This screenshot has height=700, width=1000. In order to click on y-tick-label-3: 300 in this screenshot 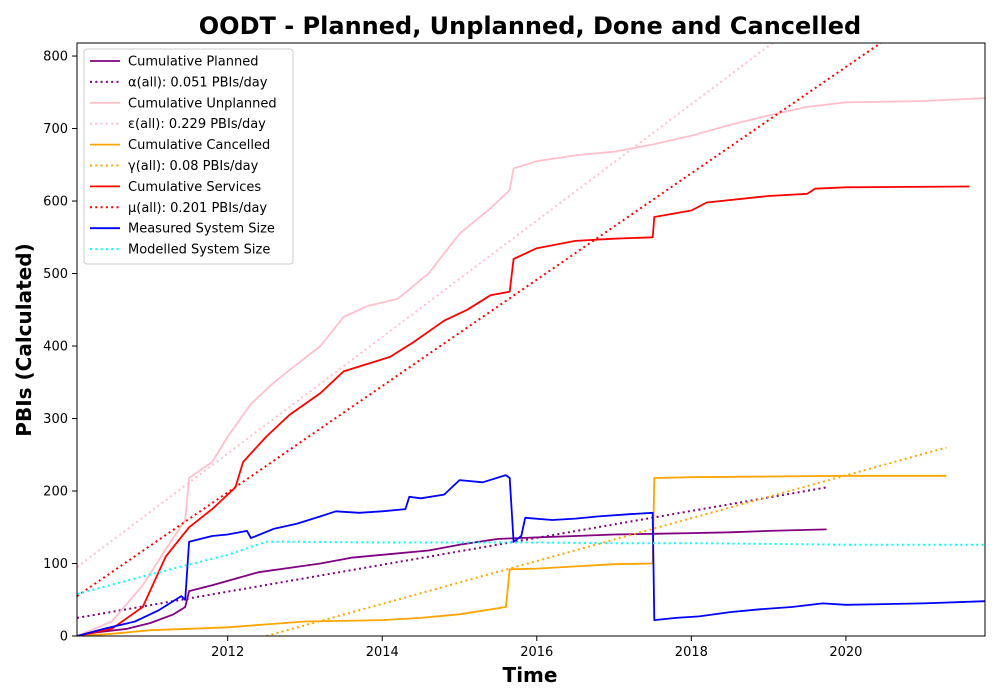, I will do `click(55, 419)`.